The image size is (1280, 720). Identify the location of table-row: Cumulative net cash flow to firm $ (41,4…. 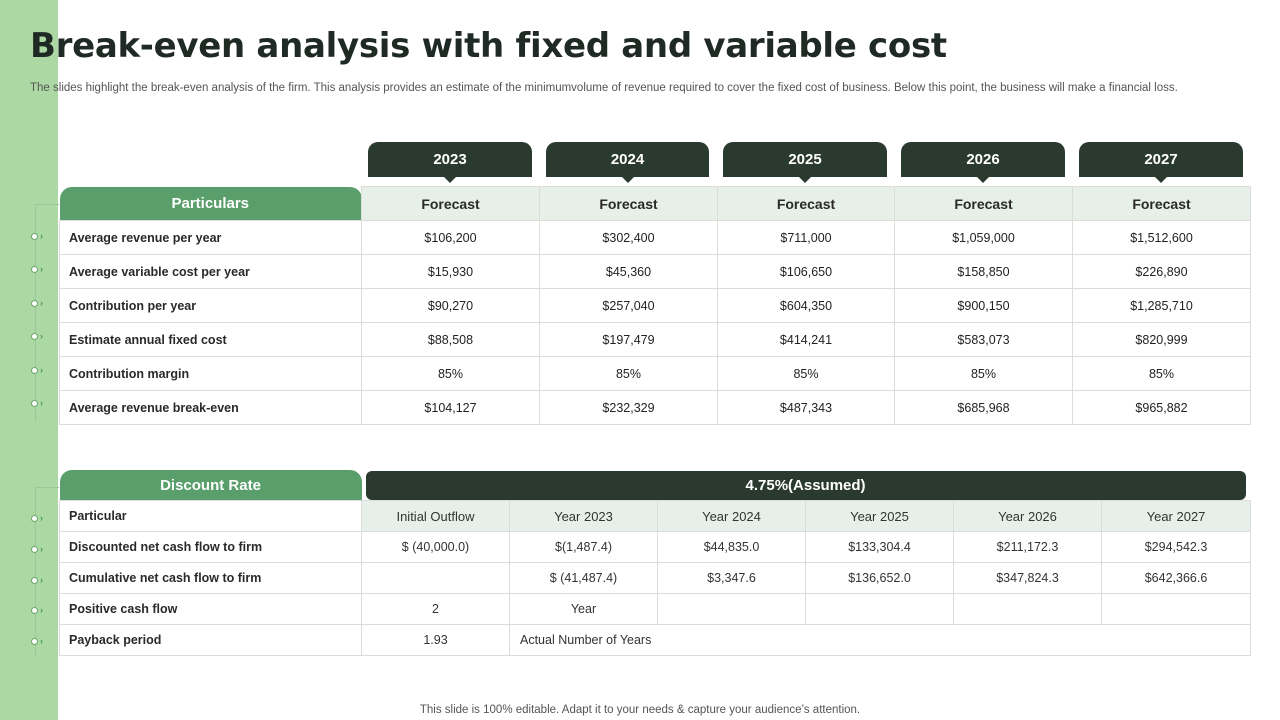
(655, 578).